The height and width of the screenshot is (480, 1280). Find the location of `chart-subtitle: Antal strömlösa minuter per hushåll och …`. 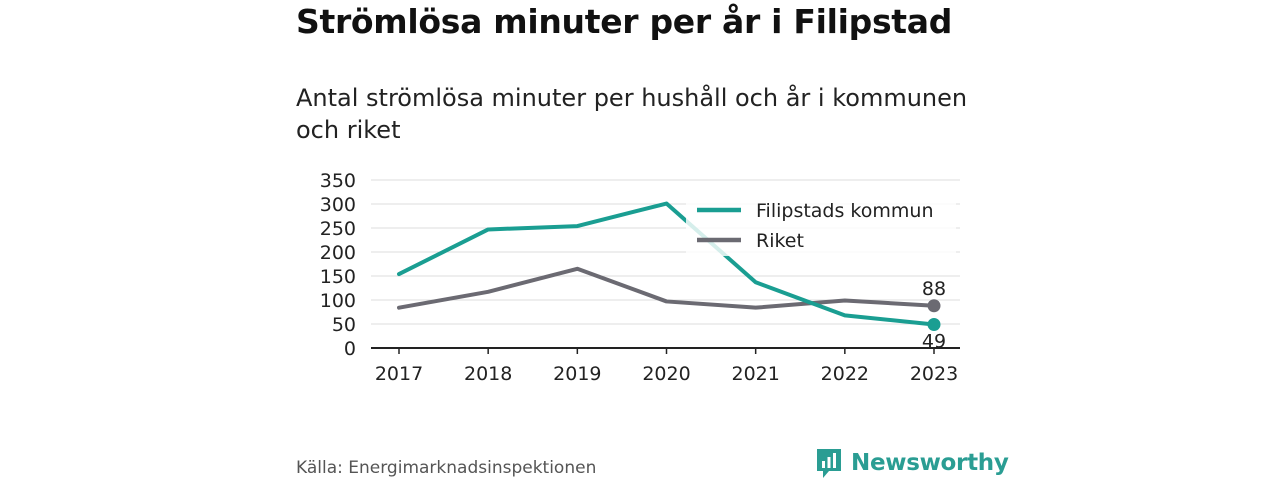

chart-subtitle: Antal strömlösa minuter per hushåll och … is located at coordinates (632, 114).